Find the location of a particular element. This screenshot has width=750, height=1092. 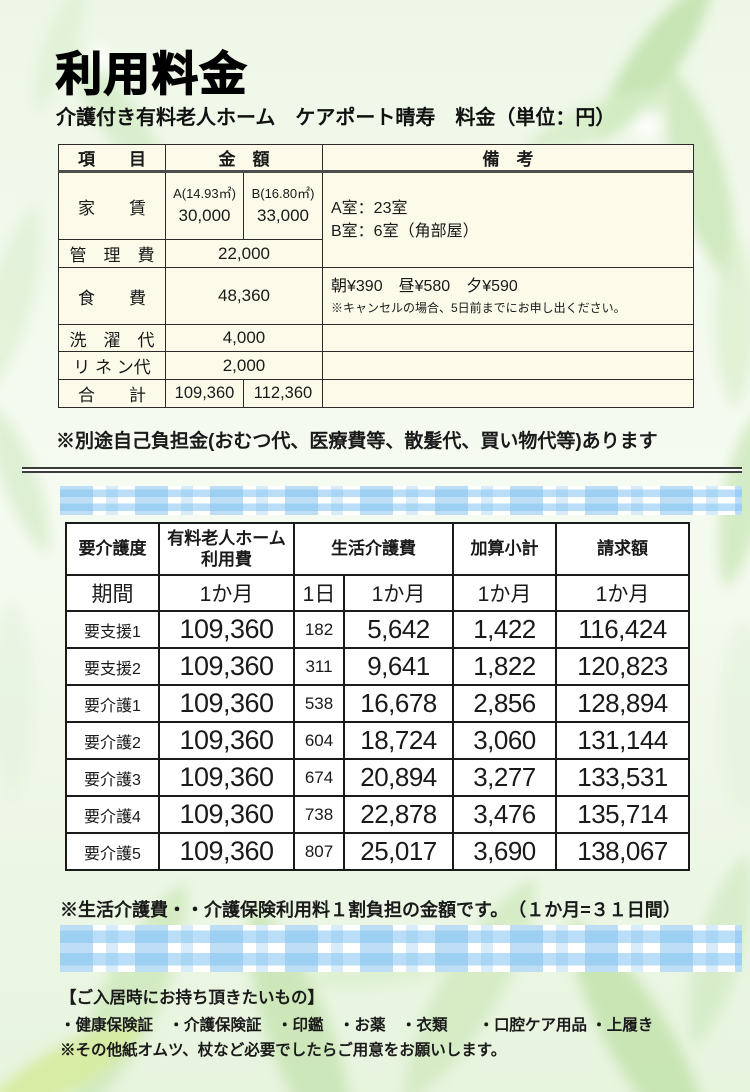

billing-amount: 128,894 is located at coordinates (622, 703).